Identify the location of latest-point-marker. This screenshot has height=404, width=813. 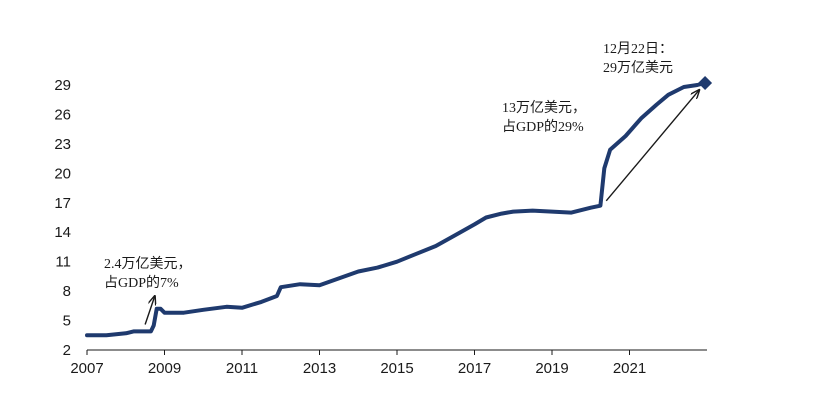
(705, 83).